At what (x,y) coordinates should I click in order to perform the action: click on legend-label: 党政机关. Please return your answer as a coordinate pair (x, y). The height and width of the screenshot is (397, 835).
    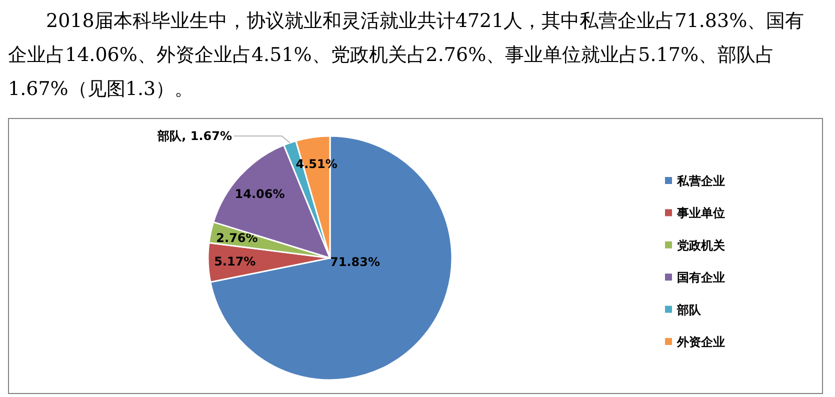
    Looking at the image, I should click on (701, 245).